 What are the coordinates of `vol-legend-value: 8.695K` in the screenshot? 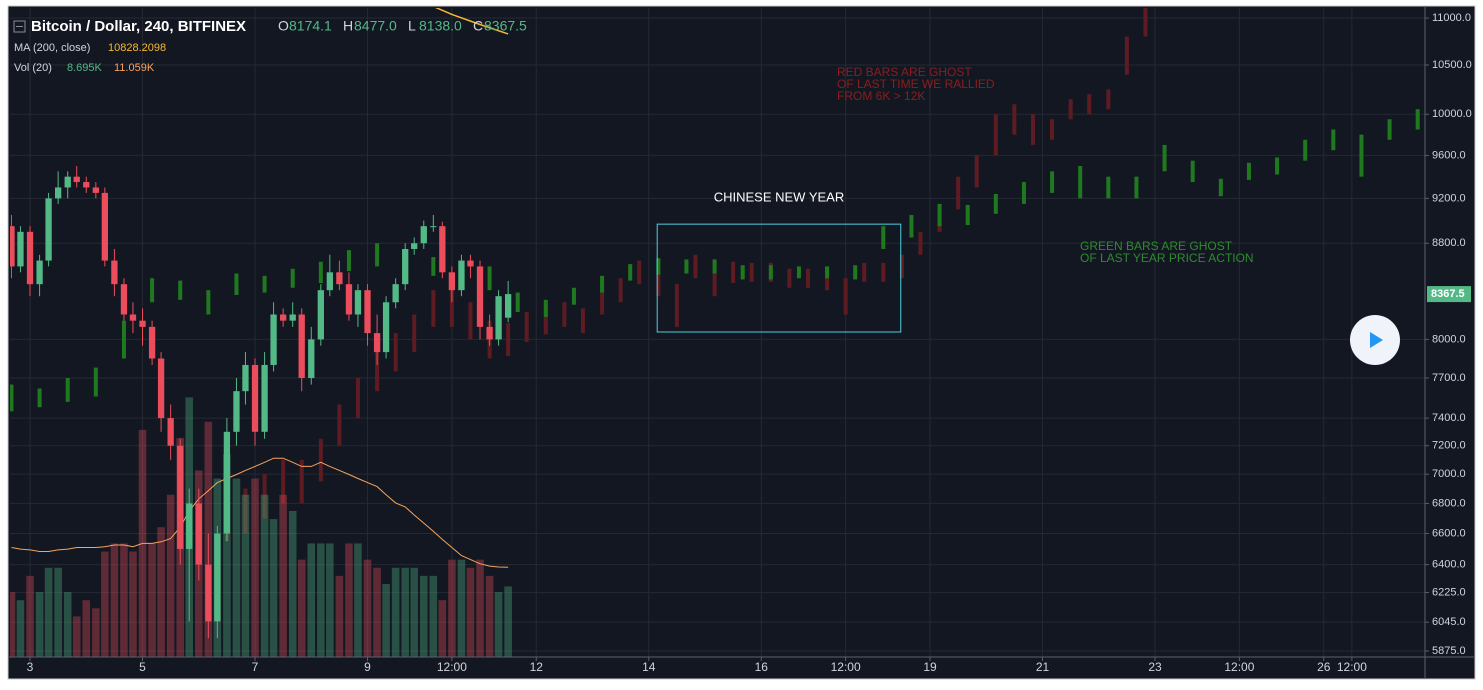 It's located at (85, 68).